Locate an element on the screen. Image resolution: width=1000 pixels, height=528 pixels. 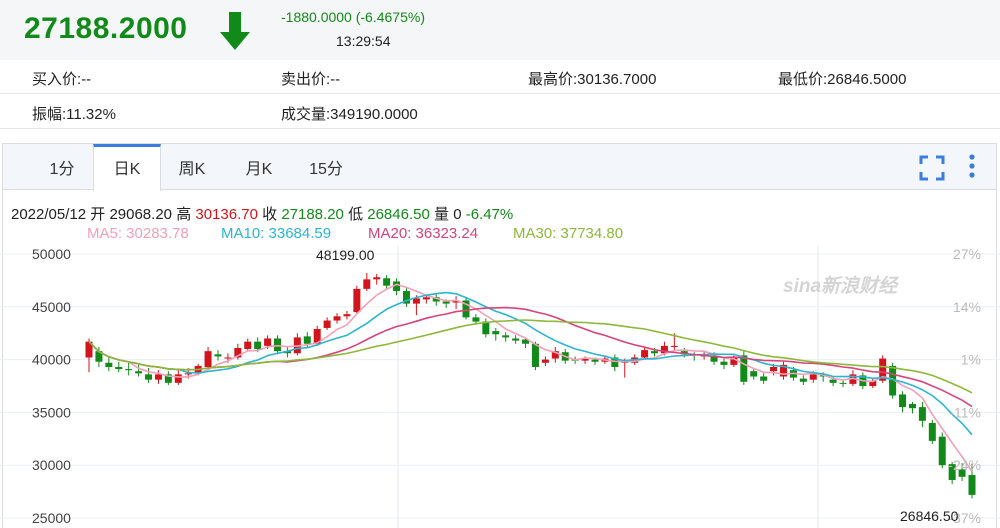
high-label: 高 is located at coordinates (184, 214).